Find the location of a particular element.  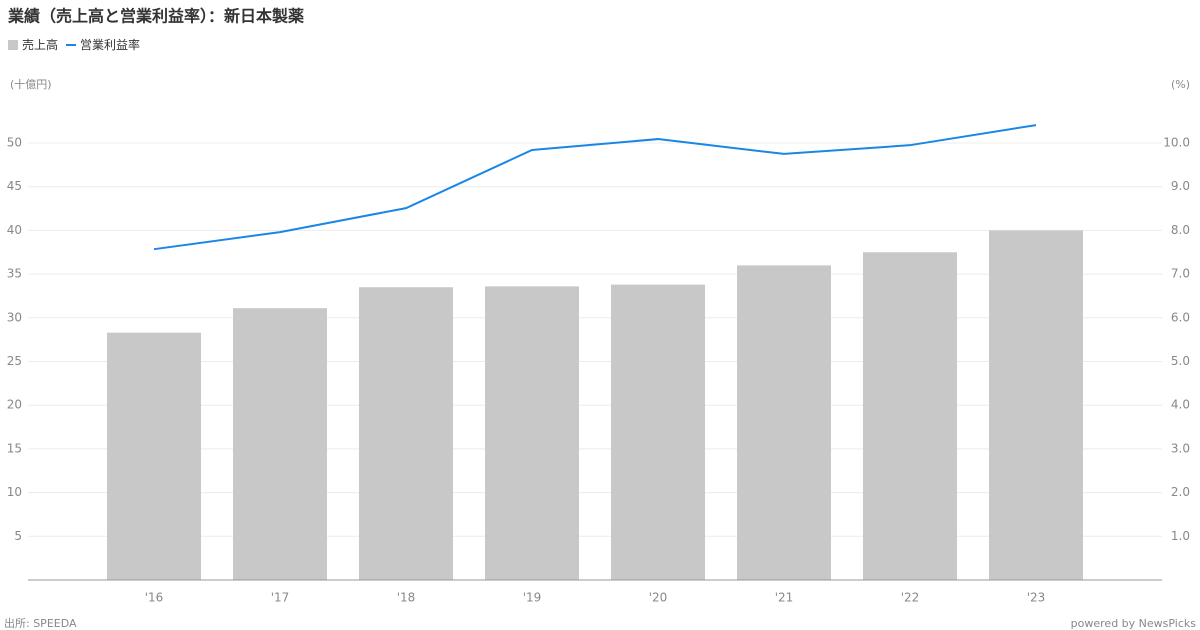

y-axis-unit: (十億円) is located at coordinates (31, 84).